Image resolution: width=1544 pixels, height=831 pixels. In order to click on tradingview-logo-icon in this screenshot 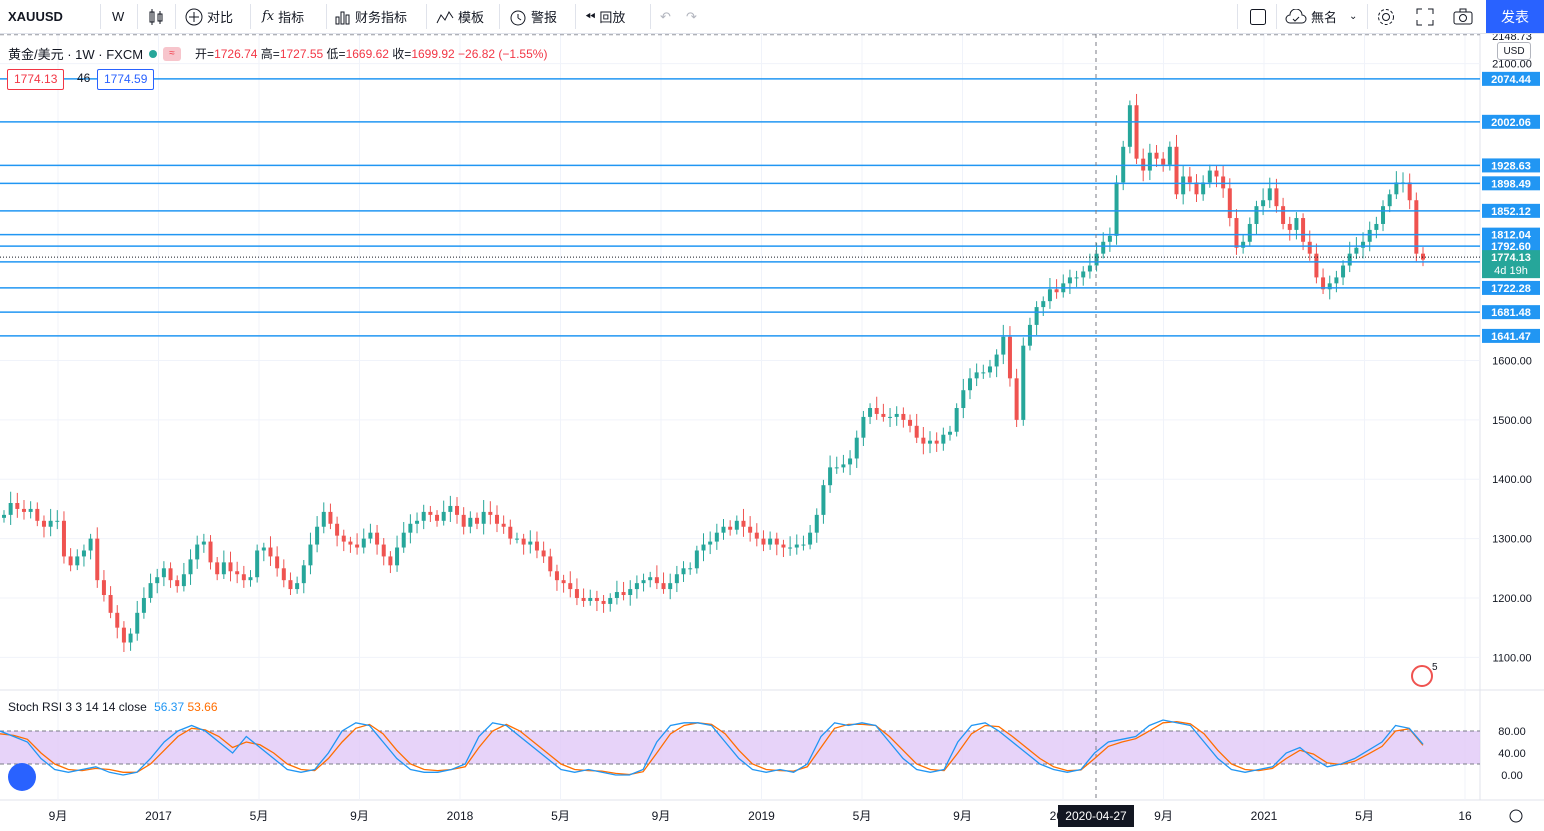, I will do `click(22, 777)`.